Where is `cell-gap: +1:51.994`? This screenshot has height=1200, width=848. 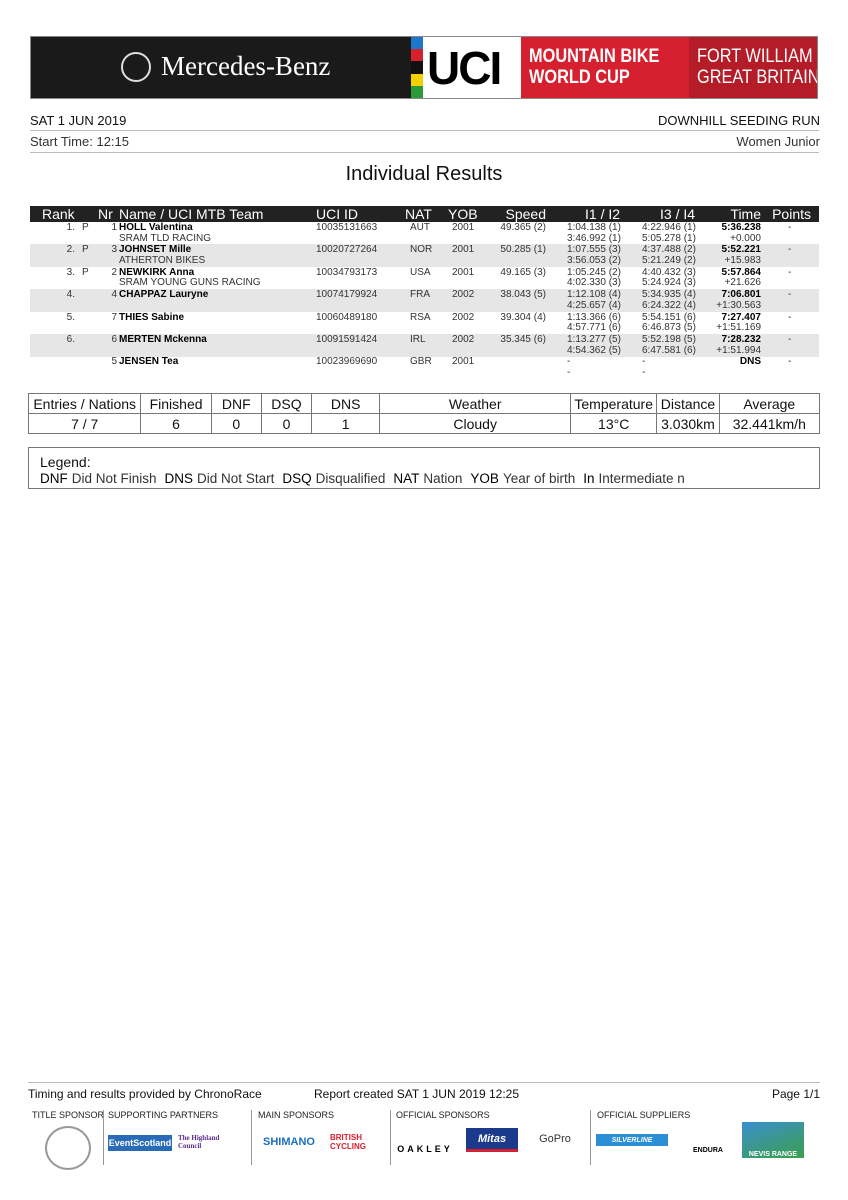 cell-gap: +1:51.994 is located at coordinates (738, 350).